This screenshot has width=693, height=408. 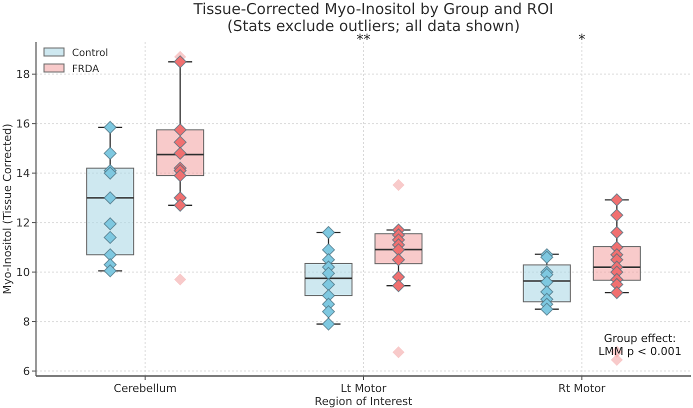 What do you see at coordinates (582, 40) in the screenshot?
I see `annotation: *` at bounding box center [582, 40].